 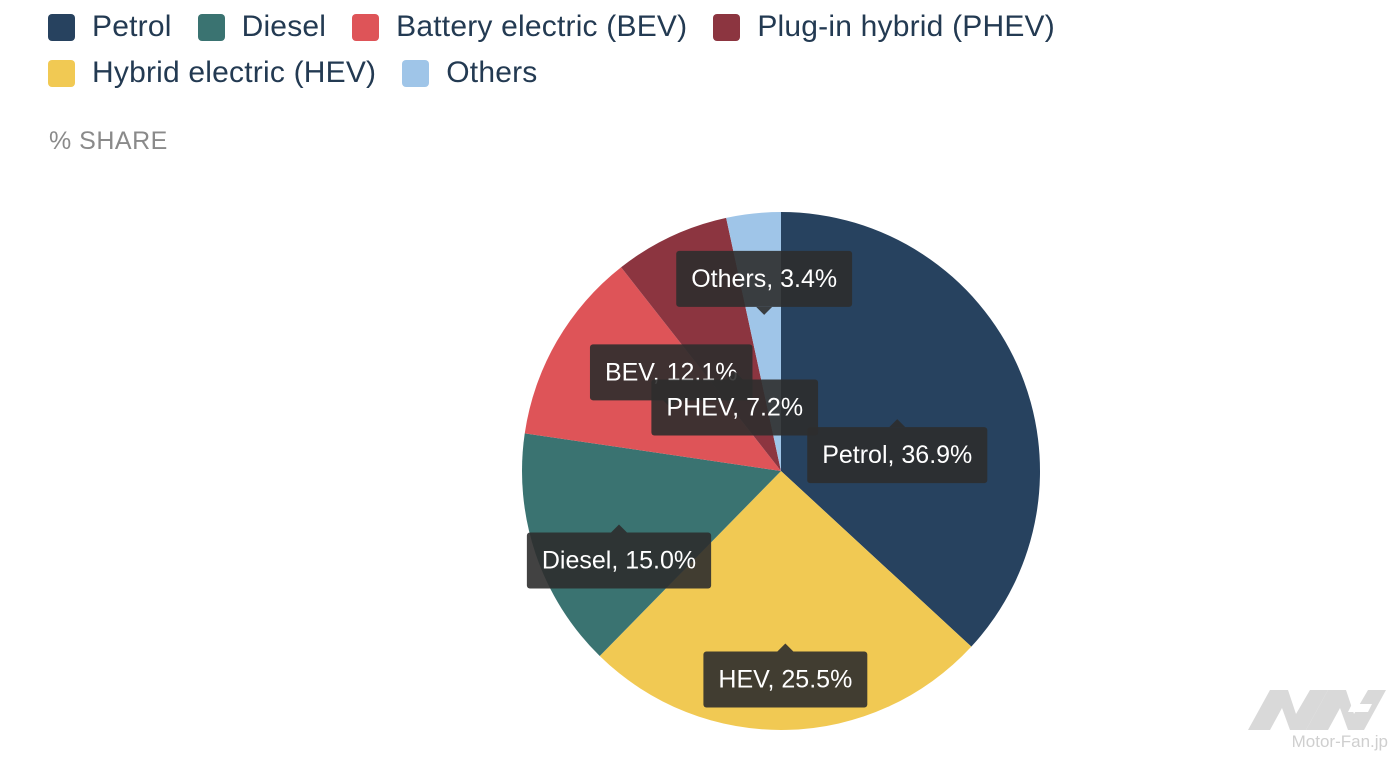 I want to click on legend-item: Others, so click(x=469, y=73).